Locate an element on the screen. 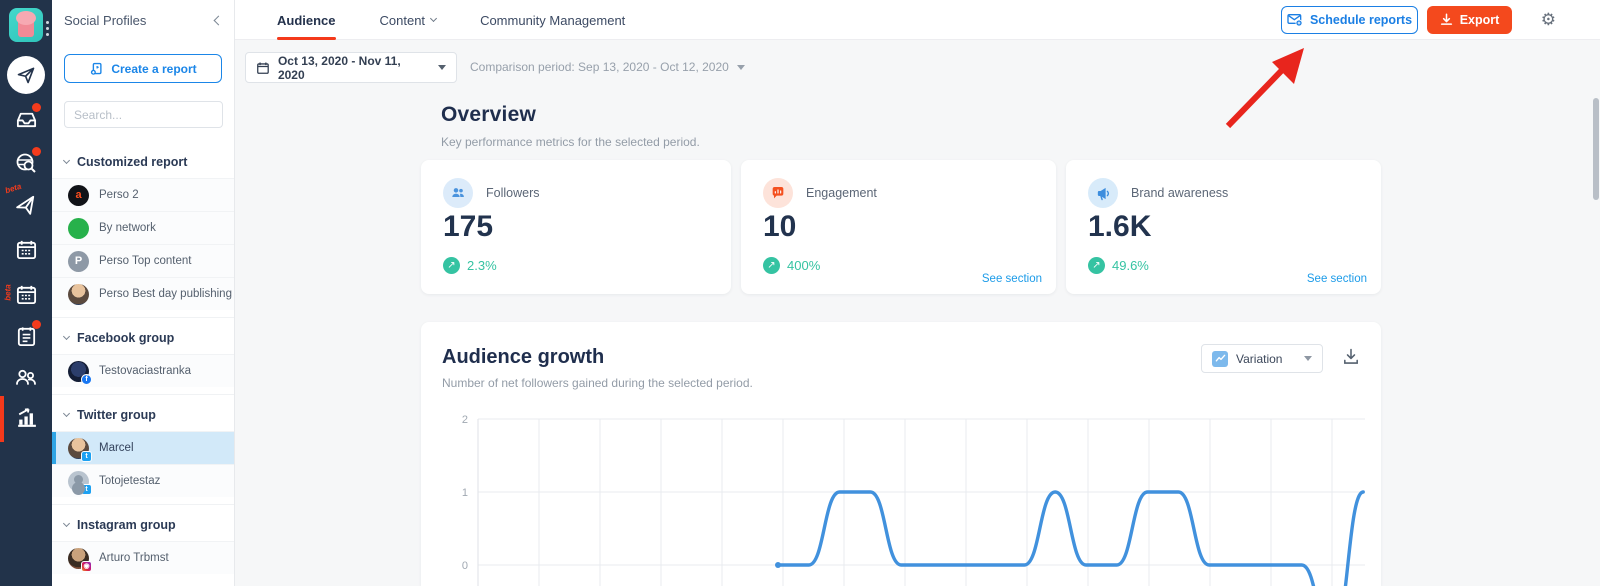 The width and height of the screenshot is (1600, 586). nav-best-hours: beta is located at coordinates (26, 294).